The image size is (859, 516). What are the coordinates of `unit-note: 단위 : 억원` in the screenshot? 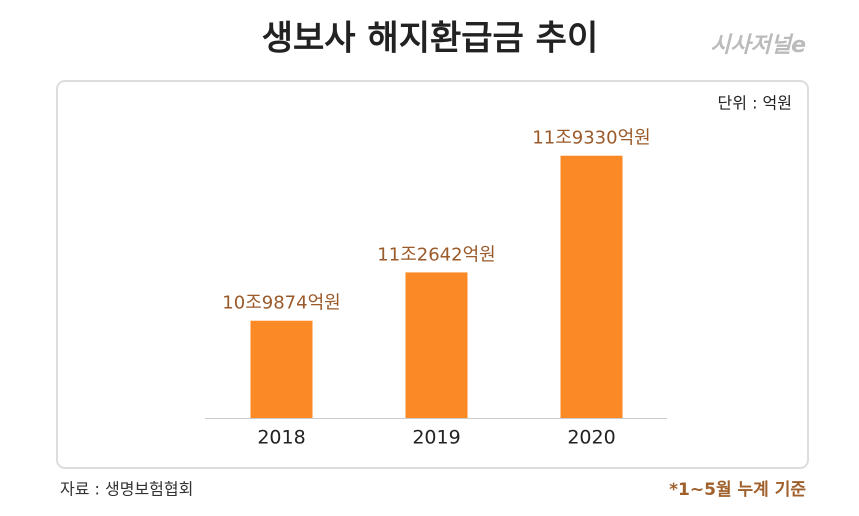 It's located at (755, 103).